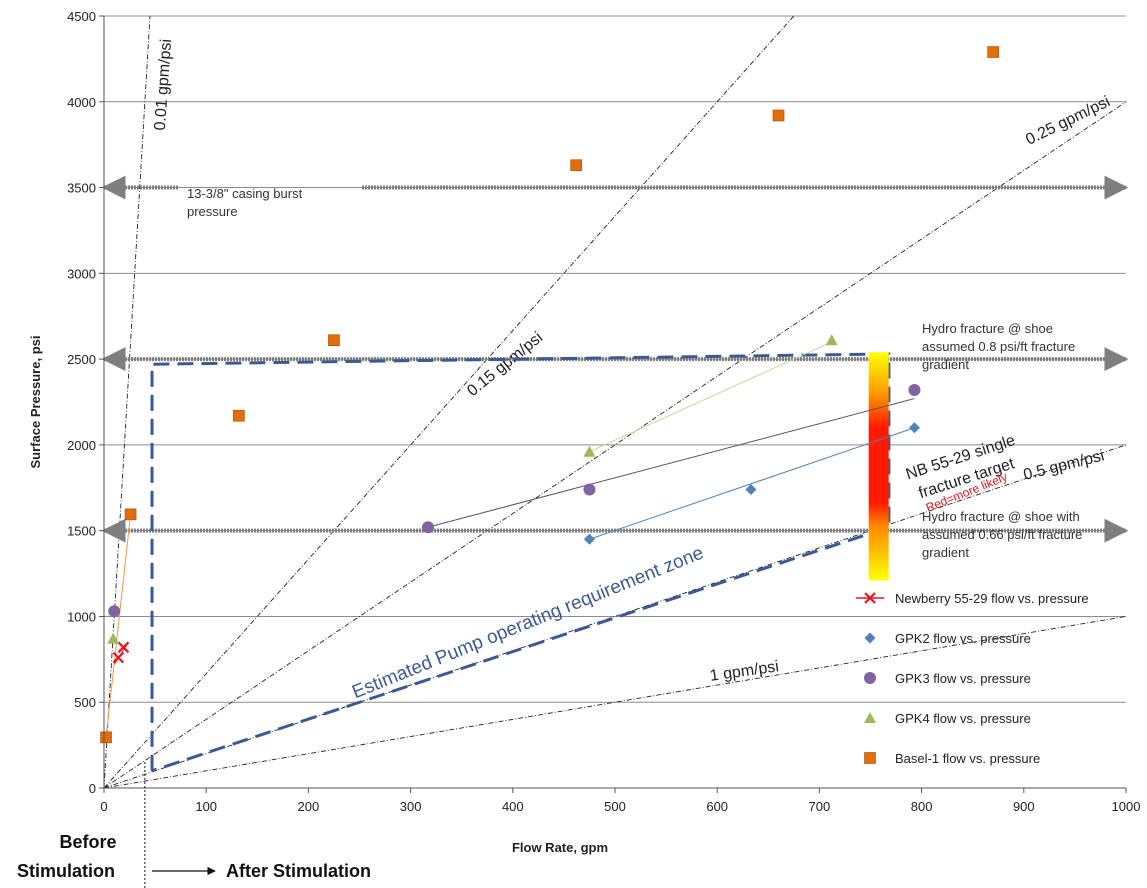  What do you see at coordinates (560, 847) in the screenshot?
I see `x-axis-title: Flow Rate, gpm` at bounding box center [560, 847].